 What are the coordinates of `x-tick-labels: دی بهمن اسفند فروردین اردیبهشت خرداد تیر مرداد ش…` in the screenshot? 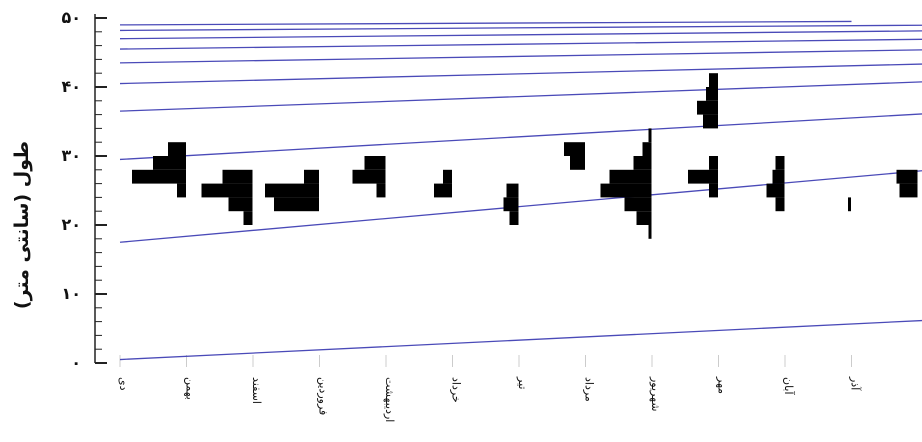 It's located at (490, 399).